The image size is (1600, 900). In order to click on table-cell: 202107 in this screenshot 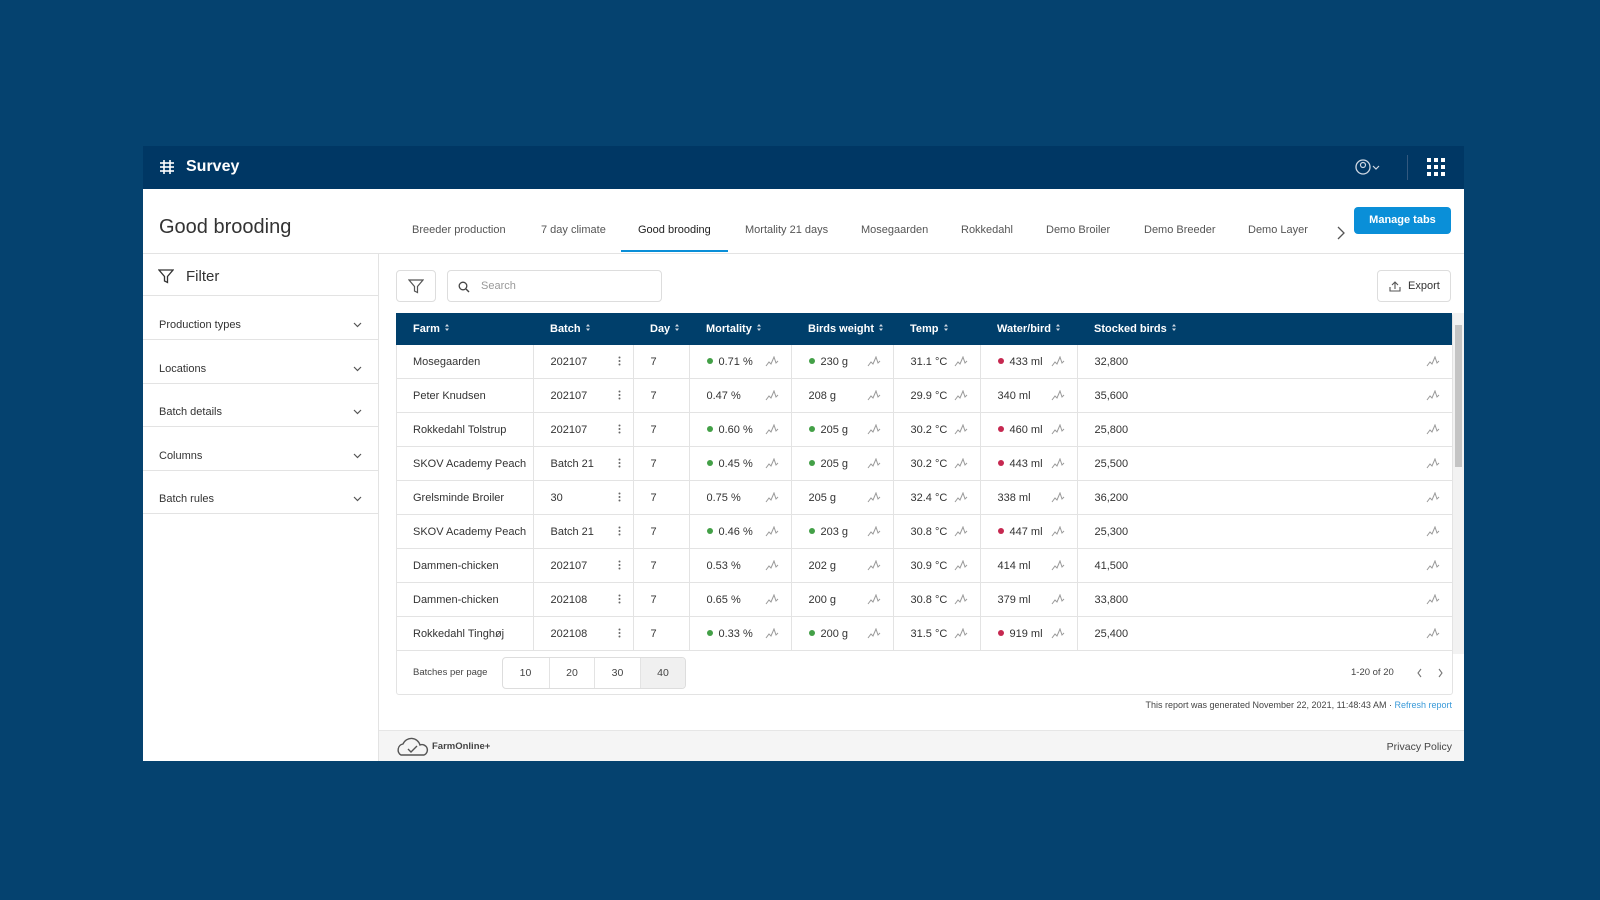, I will do `click(583, 429)`.